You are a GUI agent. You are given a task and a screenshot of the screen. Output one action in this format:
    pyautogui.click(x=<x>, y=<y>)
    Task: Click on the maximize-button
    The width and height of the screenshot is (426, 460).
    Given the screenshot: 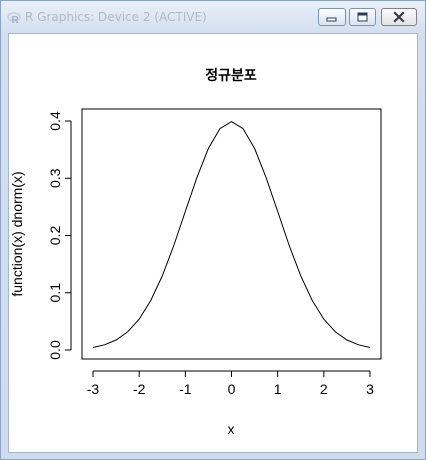 What is the action you would take?
    pyautogui.click(x=362, y=17)
    